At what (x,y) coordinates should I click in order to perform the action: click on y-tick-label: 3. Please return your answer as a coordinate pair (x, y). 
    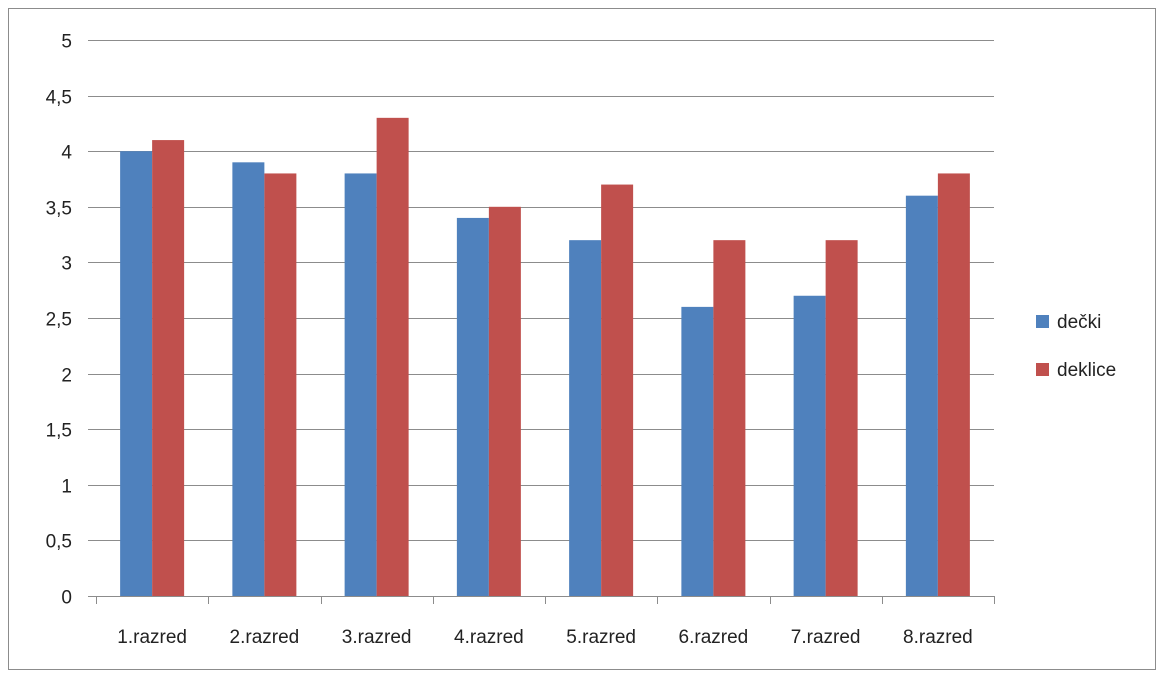
    Looking at the image, I should click on (66, 264).